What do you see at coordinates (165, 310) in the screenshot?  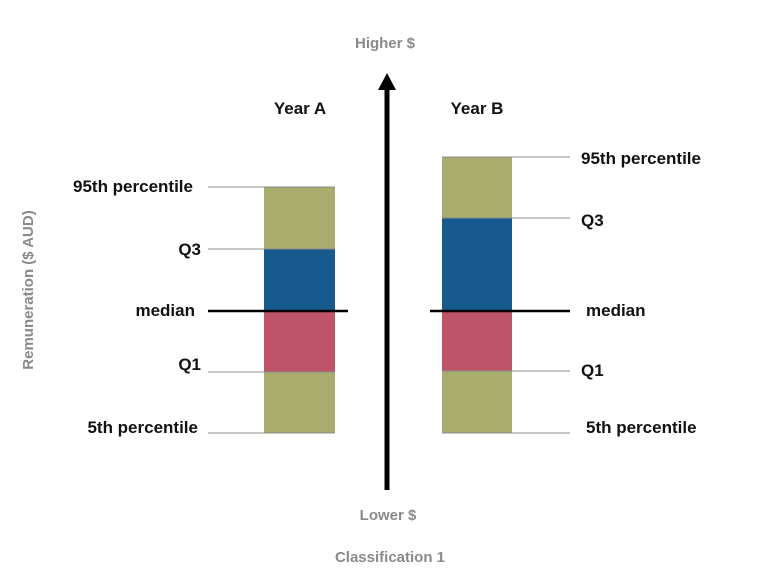 I see `year-a-median-label: median` at bounding box center [165, 310].